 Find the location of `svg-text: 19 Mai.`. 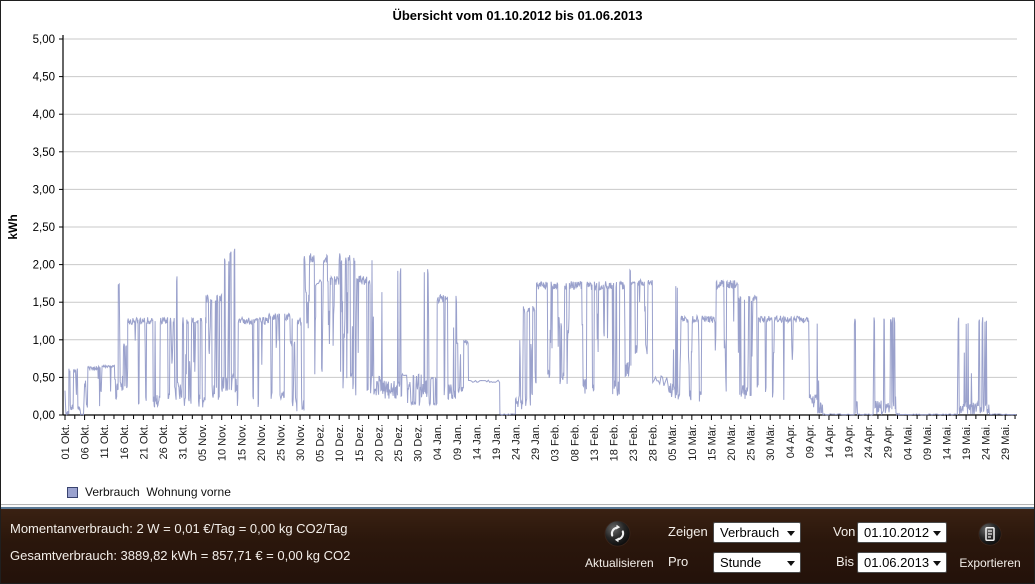

svg-text: 19 Mai. is located at coordinates (967, 442).